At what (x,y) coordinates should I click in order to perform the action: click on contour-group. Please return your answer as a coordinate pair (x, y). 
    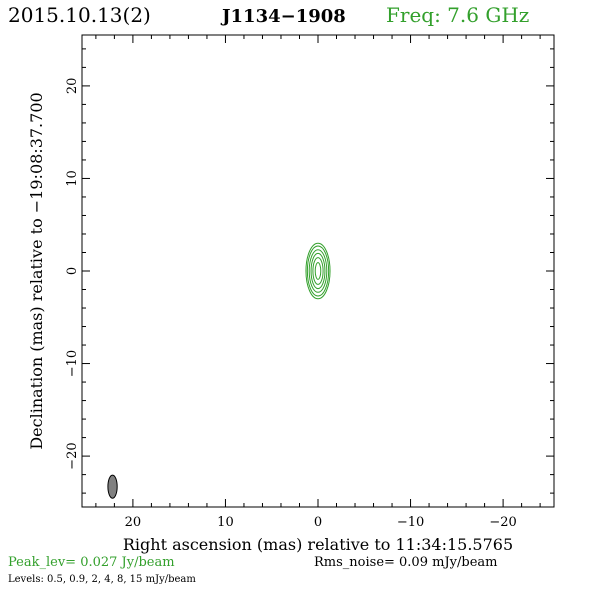
    Looking at the image, I should click on (318, 271).